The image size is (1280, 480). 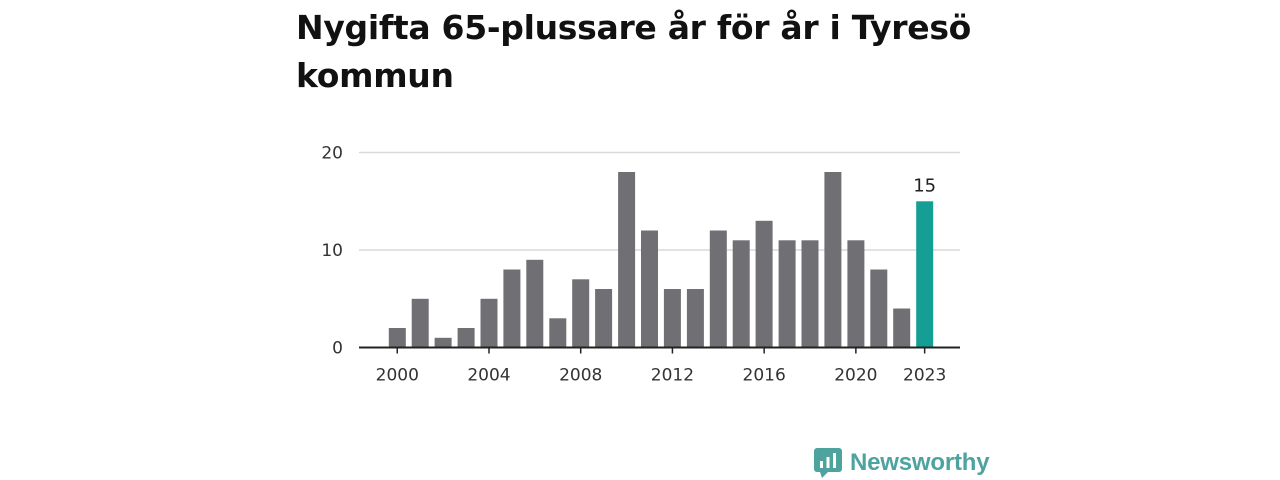 I want to click on x-tick-label: 2020, so click(x=855, y=376).